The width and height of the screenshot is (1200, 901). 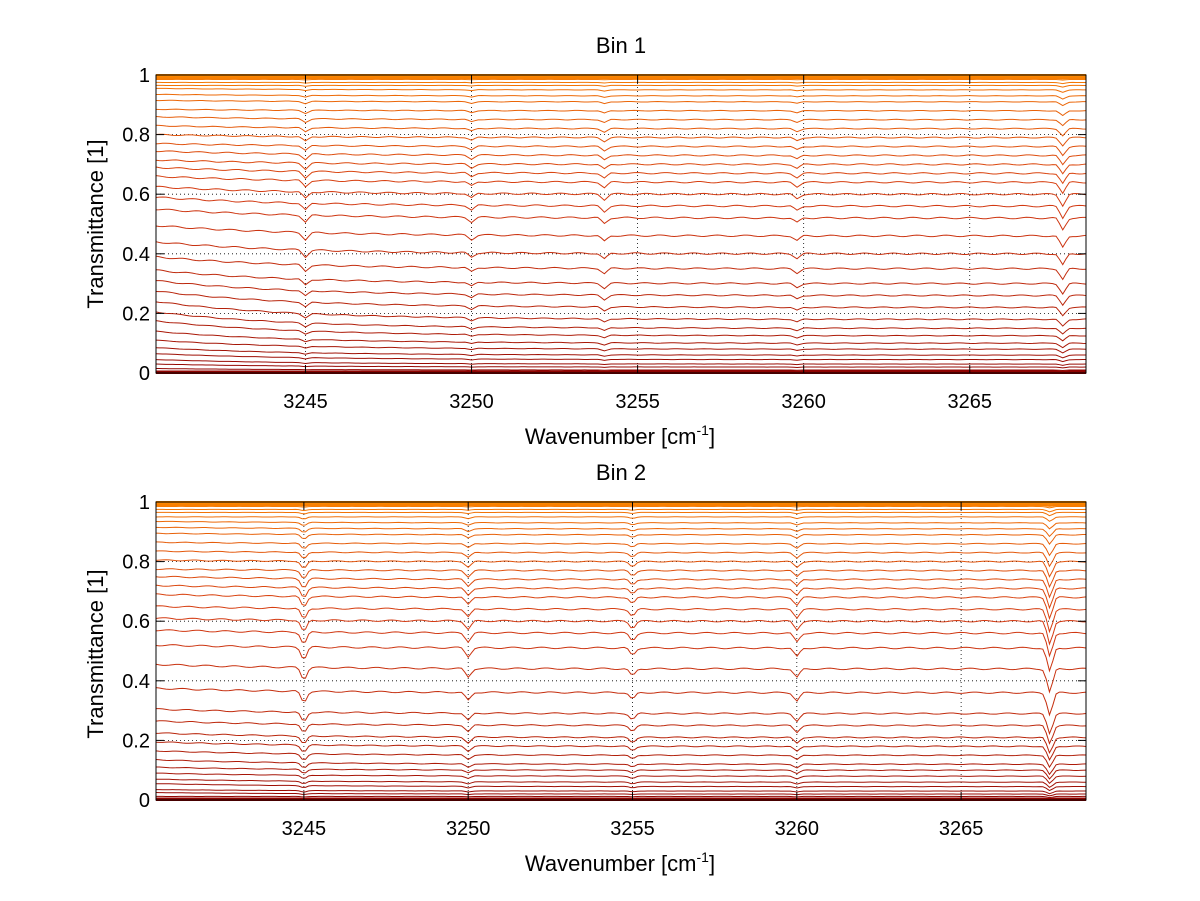 What do you see at coordinates (621, 45) in the screenshot?
I see `subplot-title: Bin 1` at bounding box center [621, 45].